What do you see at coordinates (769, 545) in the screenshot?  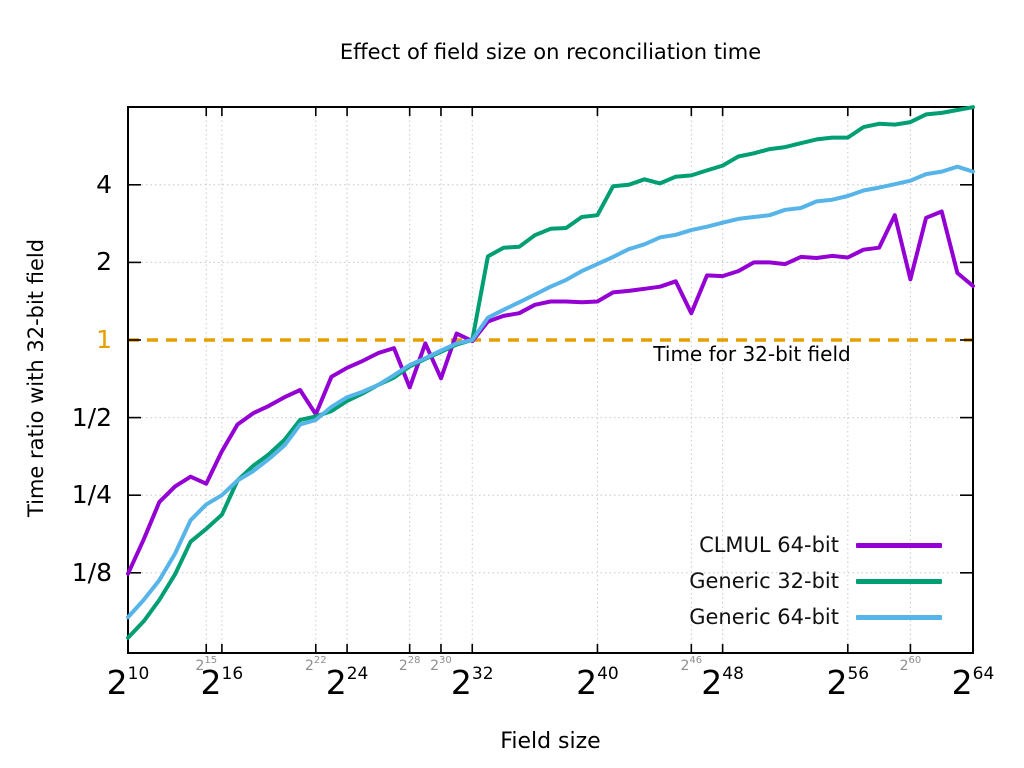 I see `legend-label-clmul-64-bit: CLMUL 64-bit` at bounding box center [769, 545].